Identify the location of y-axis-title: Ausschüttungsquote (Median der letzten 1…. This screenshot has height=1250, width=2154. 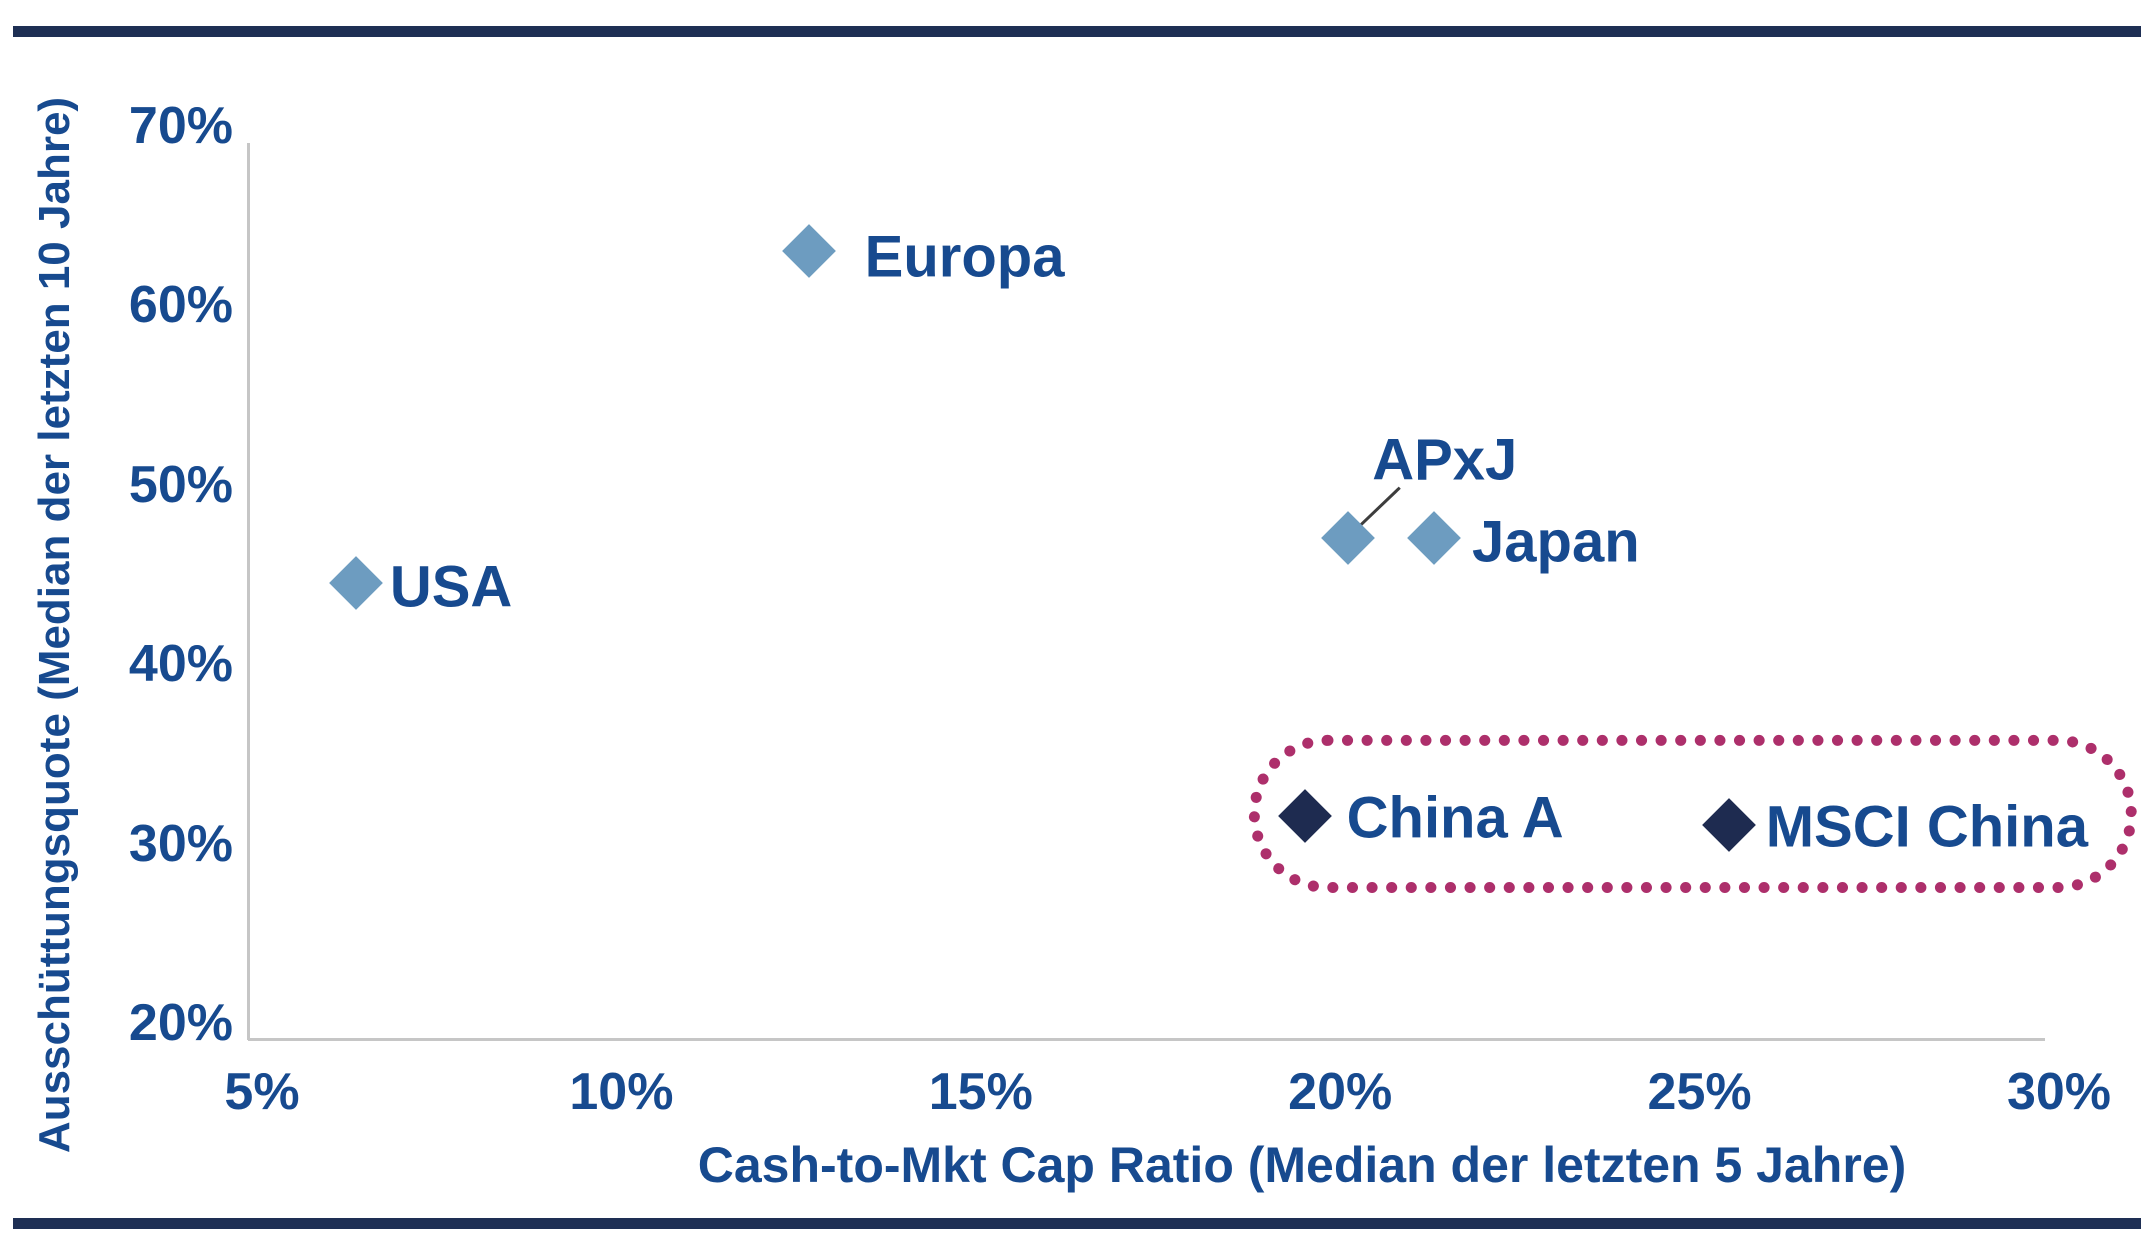
(54, 625).